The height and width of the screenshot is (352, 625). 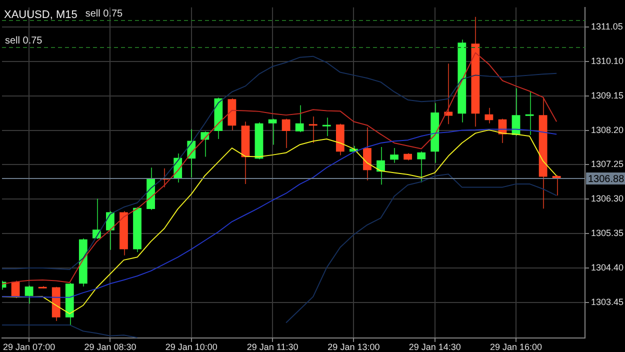 What do you see at coordinates (354, 347) in the screenshot?
I see `x-tick-label: 29 Jan 13:00` at bounding box center [354, 347].